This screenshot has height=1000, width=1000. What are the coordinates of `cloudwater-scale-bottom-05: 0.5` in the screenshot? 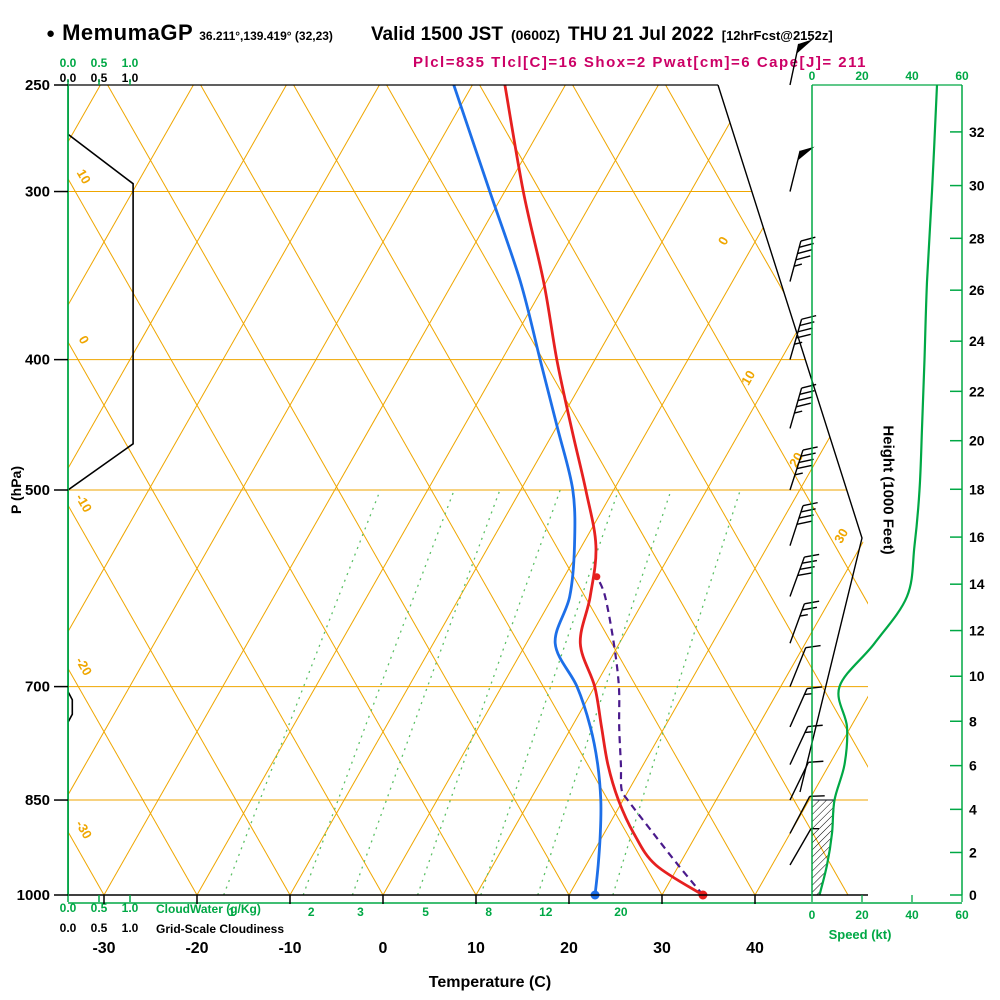 It's located at (99, 908).